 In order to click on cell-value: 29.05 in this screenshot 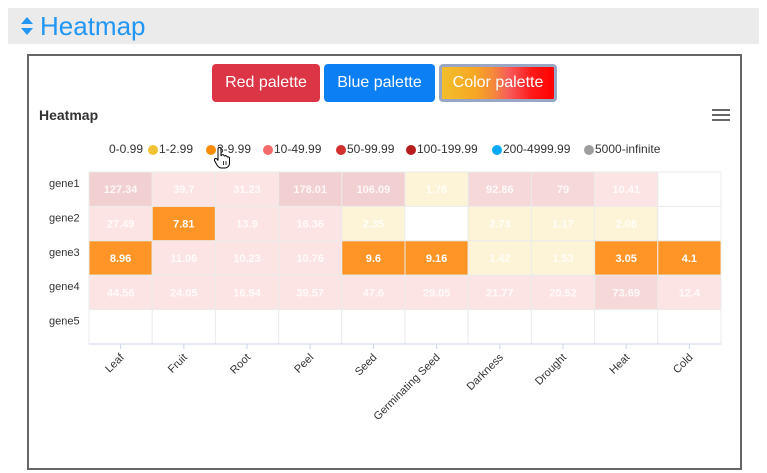, I will do `click(437, 293)`.